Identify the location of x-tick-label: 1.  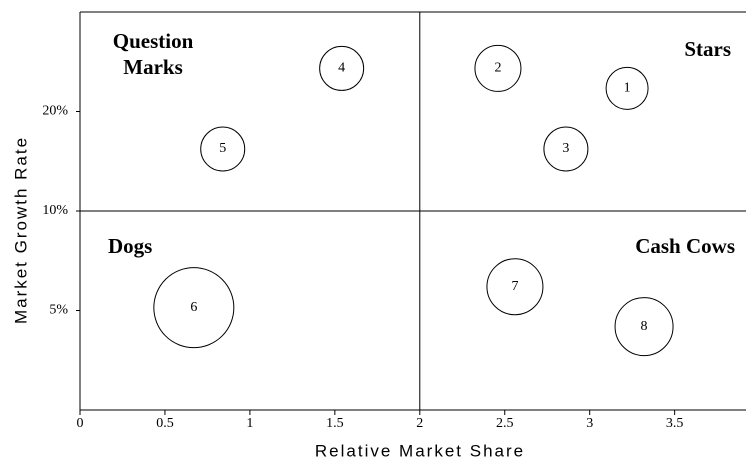
(249, 423).